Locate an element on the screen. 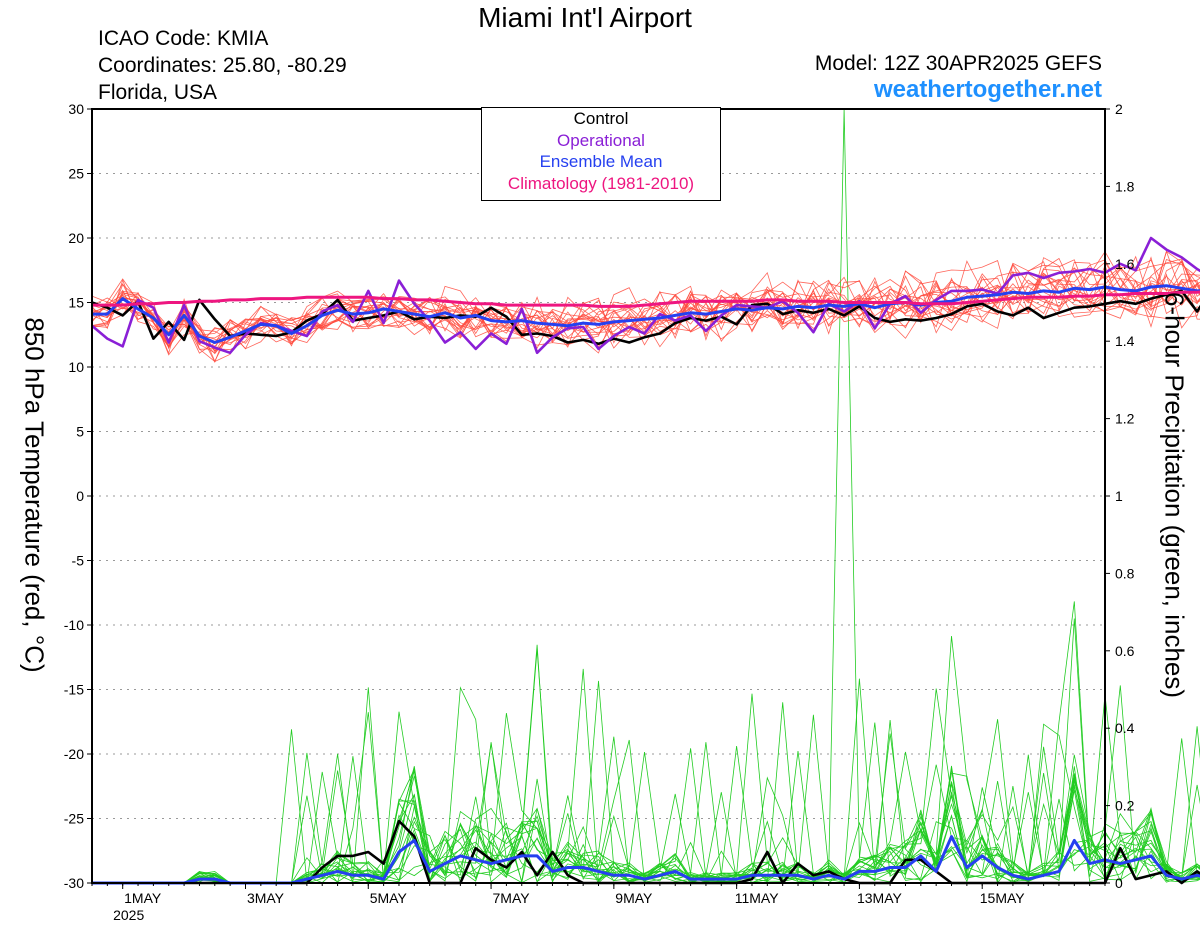  x-tick-label: 5MAY is located at coordinates (389, 898).